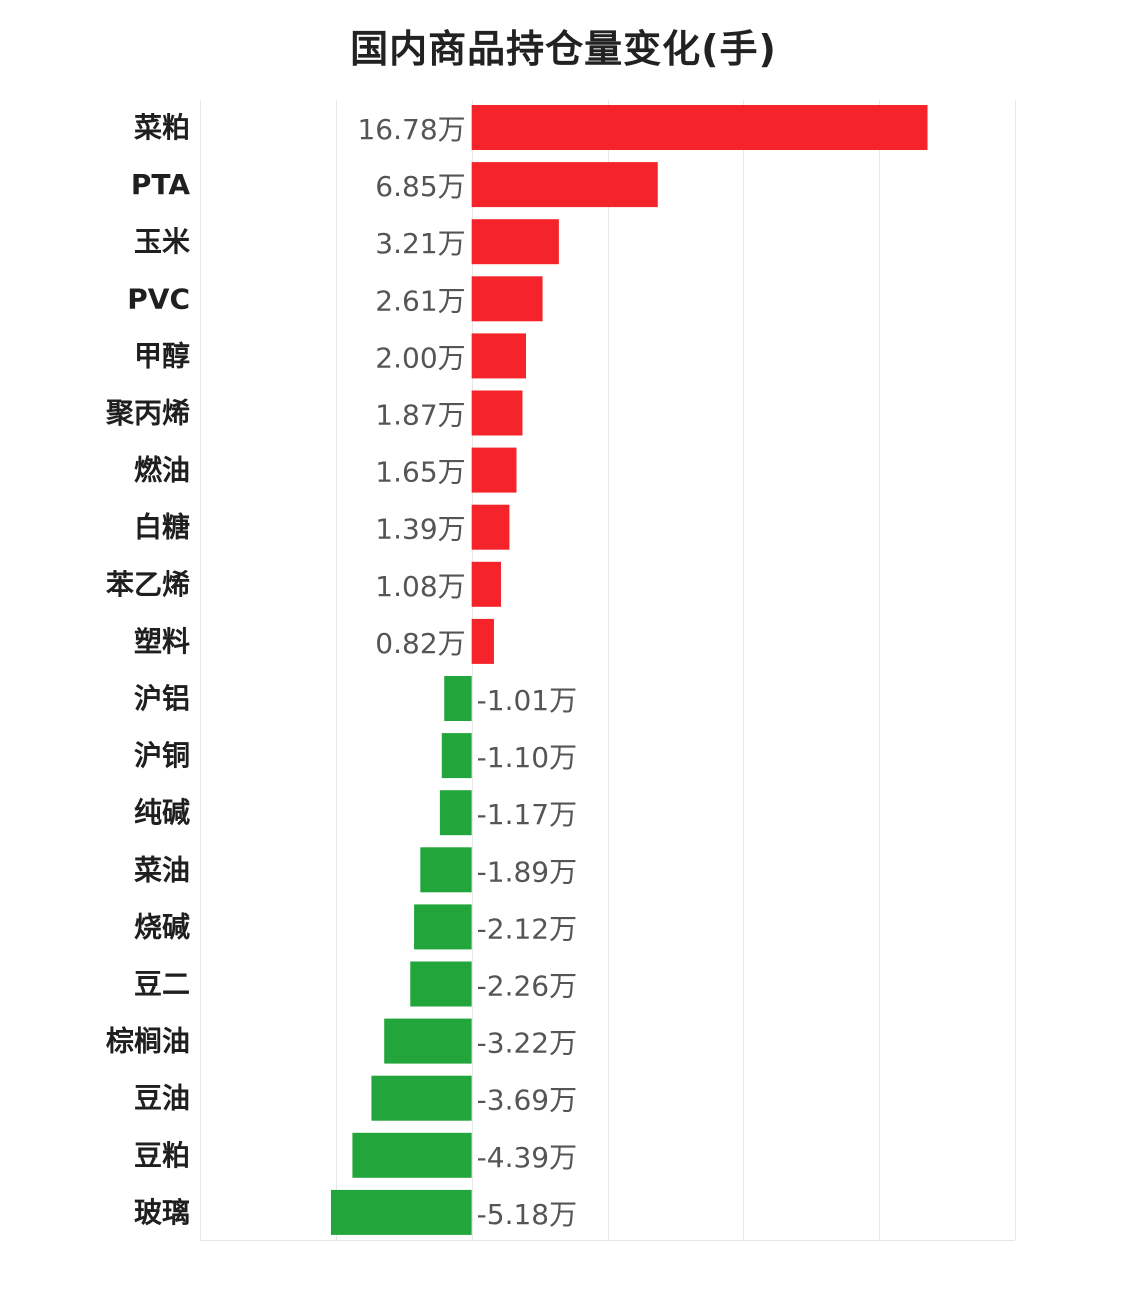 The width and height of the screenshot is (1127, 1300). Describe the element at coordinates (420, 186) in the screenshot. I see `value-label: 6.85万` at that location.